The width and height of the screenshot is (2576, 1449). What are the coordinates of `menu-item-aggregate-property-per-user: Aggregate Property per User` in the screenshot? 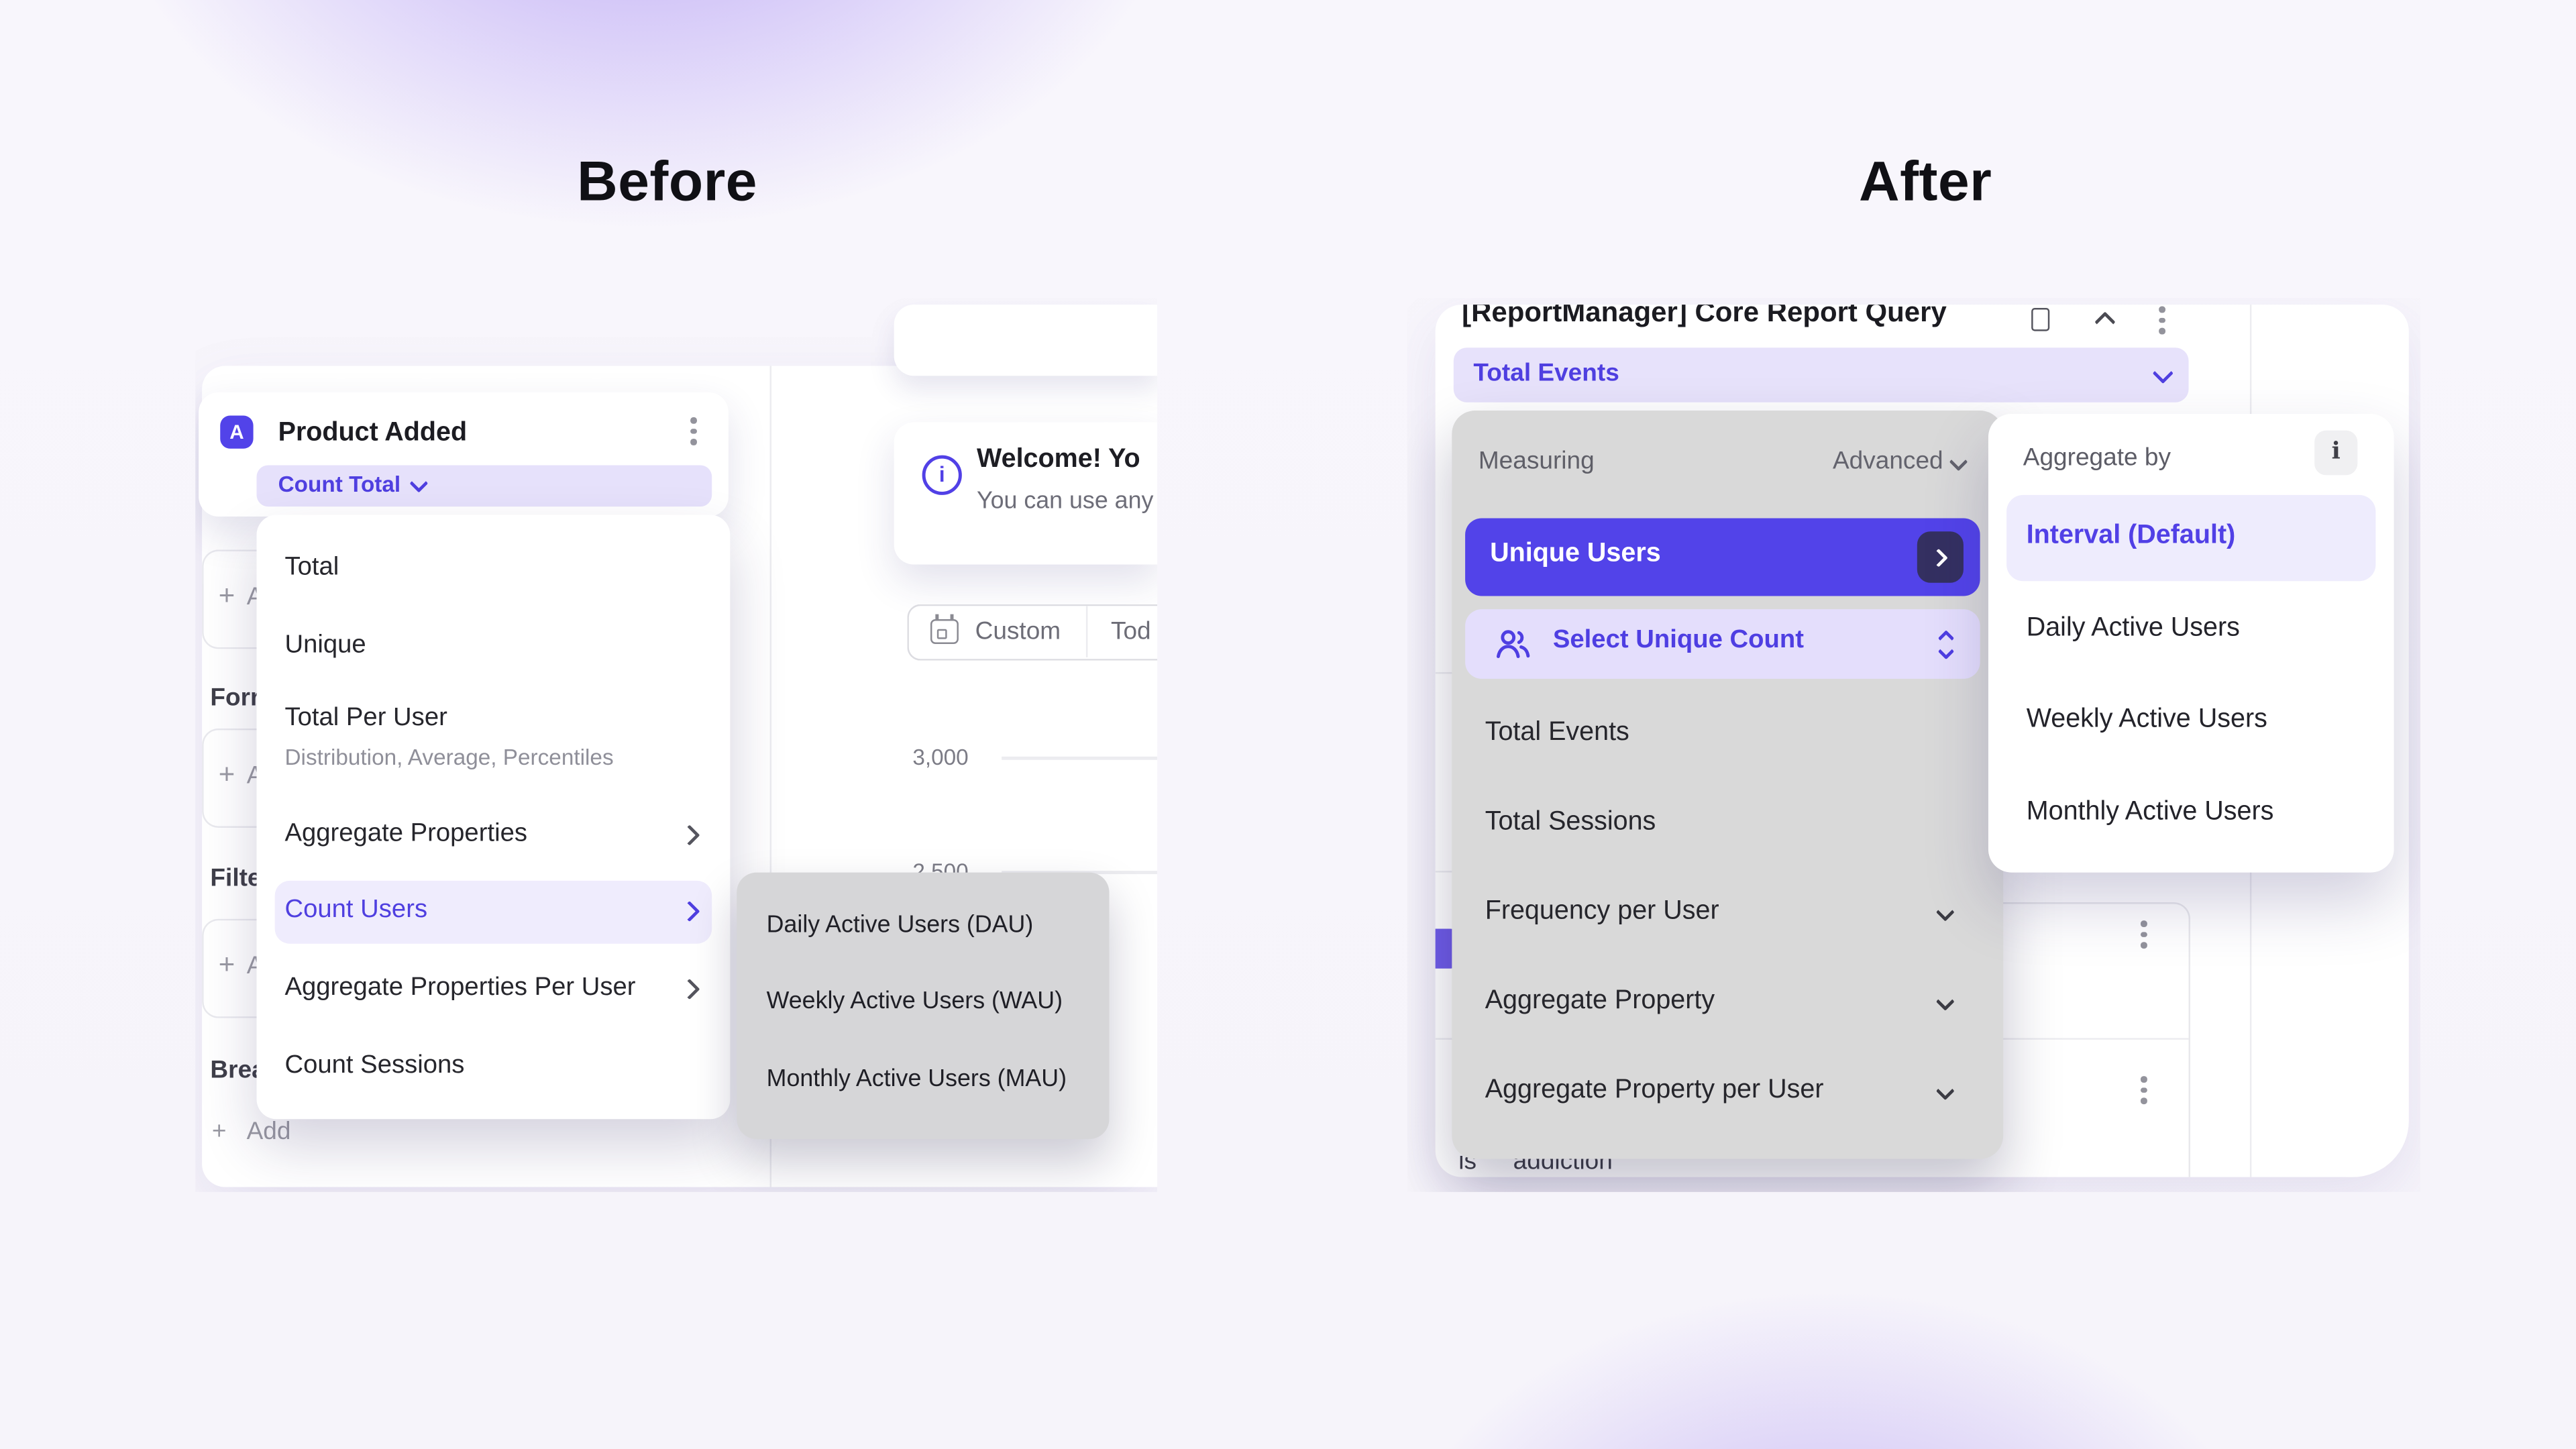 It's located at (1654, 1090).